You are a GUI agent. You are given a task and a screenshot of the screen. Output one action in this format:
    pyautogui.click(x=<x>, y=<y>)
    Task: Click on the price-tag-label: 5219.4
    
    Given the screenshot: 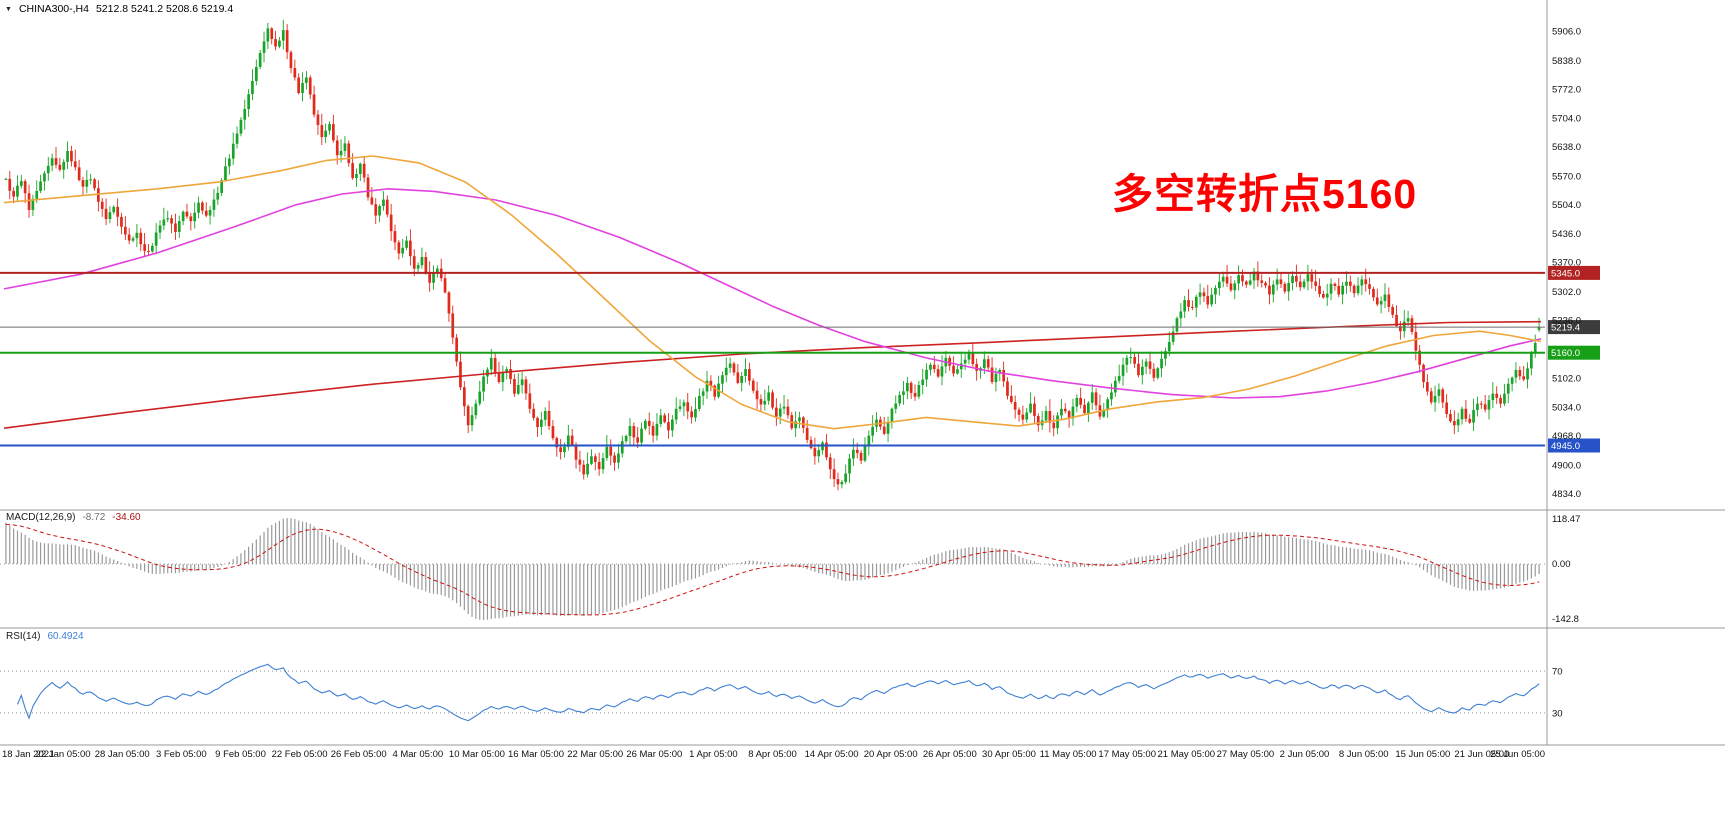 What is the action you would take?
    pyautogui.click(x=1565, y=328)
    